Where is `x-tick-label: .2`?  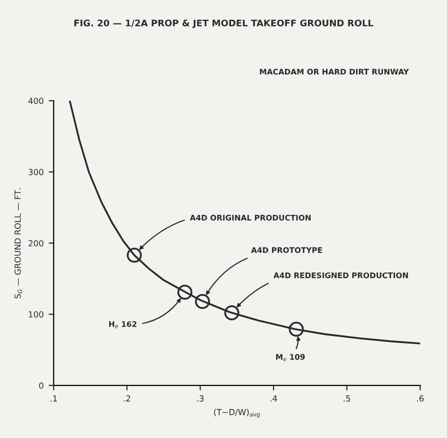 x-tick-label: .2 is located at coordinates (127, 398).